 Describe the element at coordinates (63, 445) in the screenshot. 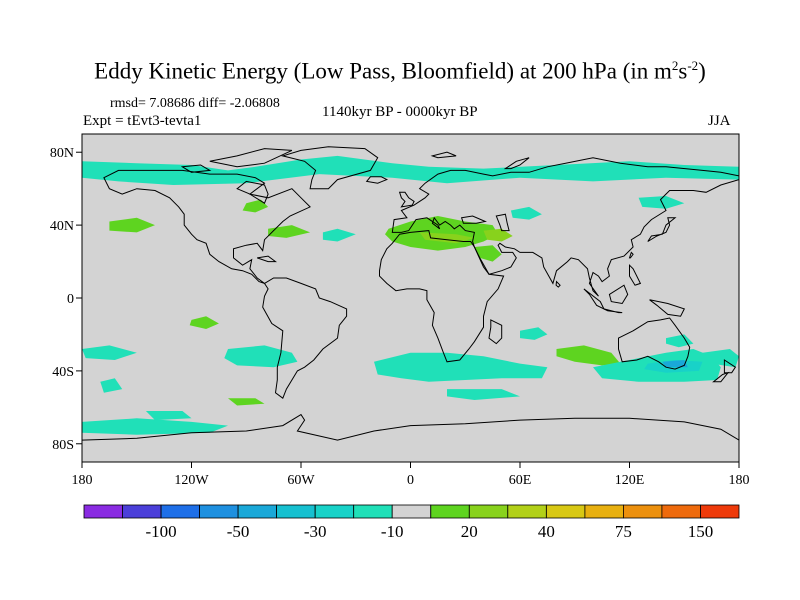

I see `lat-tick-label: 80S` at that location.